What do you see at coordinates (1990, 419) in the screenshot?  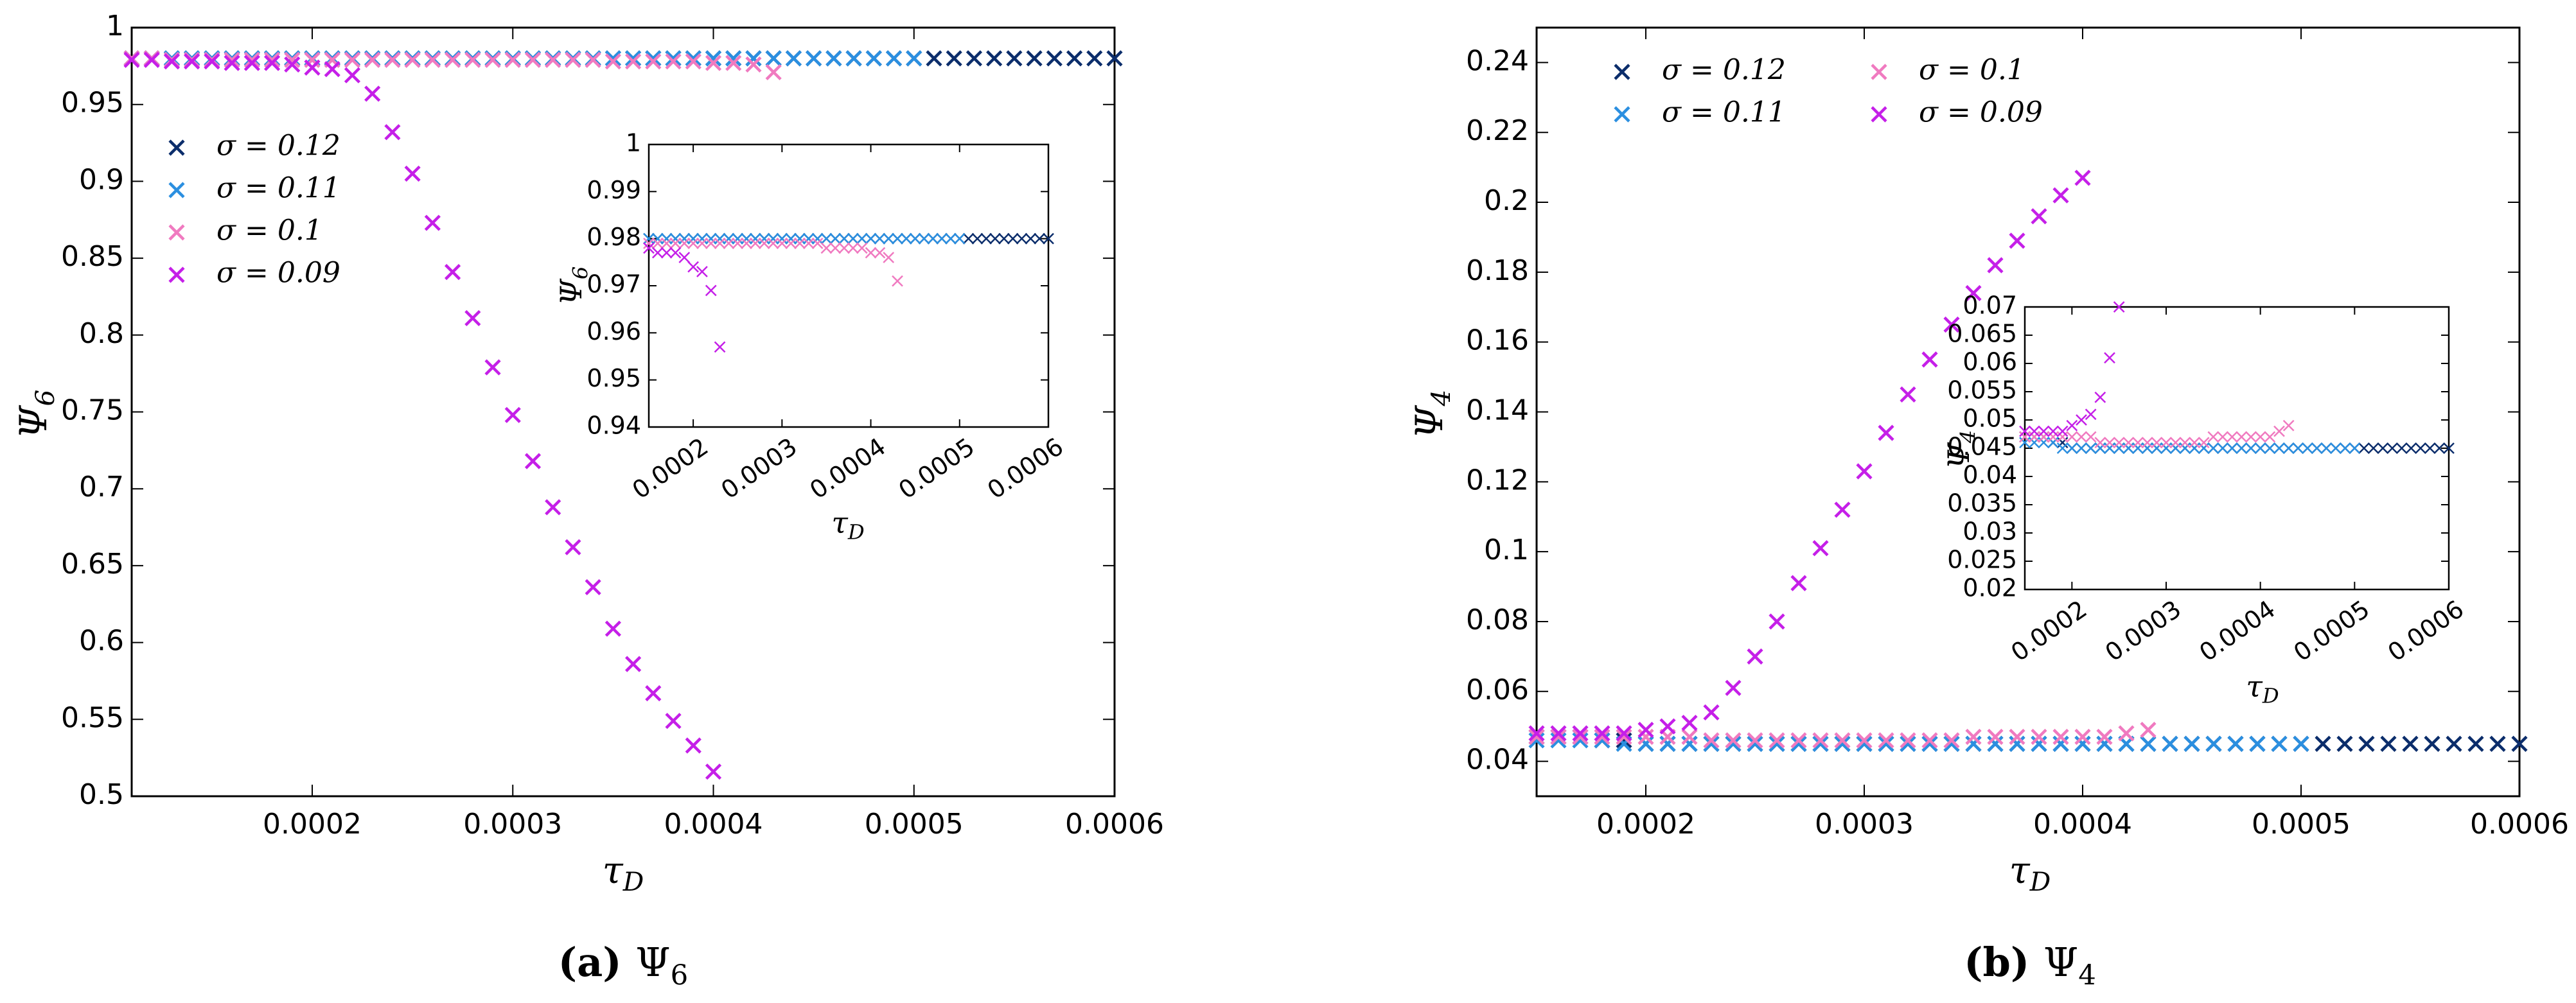 I see `panel-b-inset-y-tick-label: 0.05` at bounding box center [1990, 419].